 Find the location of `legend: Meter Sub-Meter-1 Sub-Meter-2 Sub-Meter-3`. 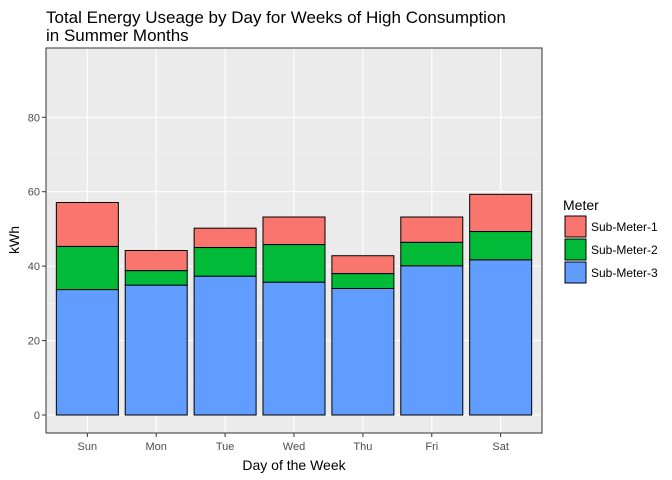

legend: Meter Sub-Meter-1 Sub-Meter-2 Sub-Meter-3 is located at coordinates (610, 240).